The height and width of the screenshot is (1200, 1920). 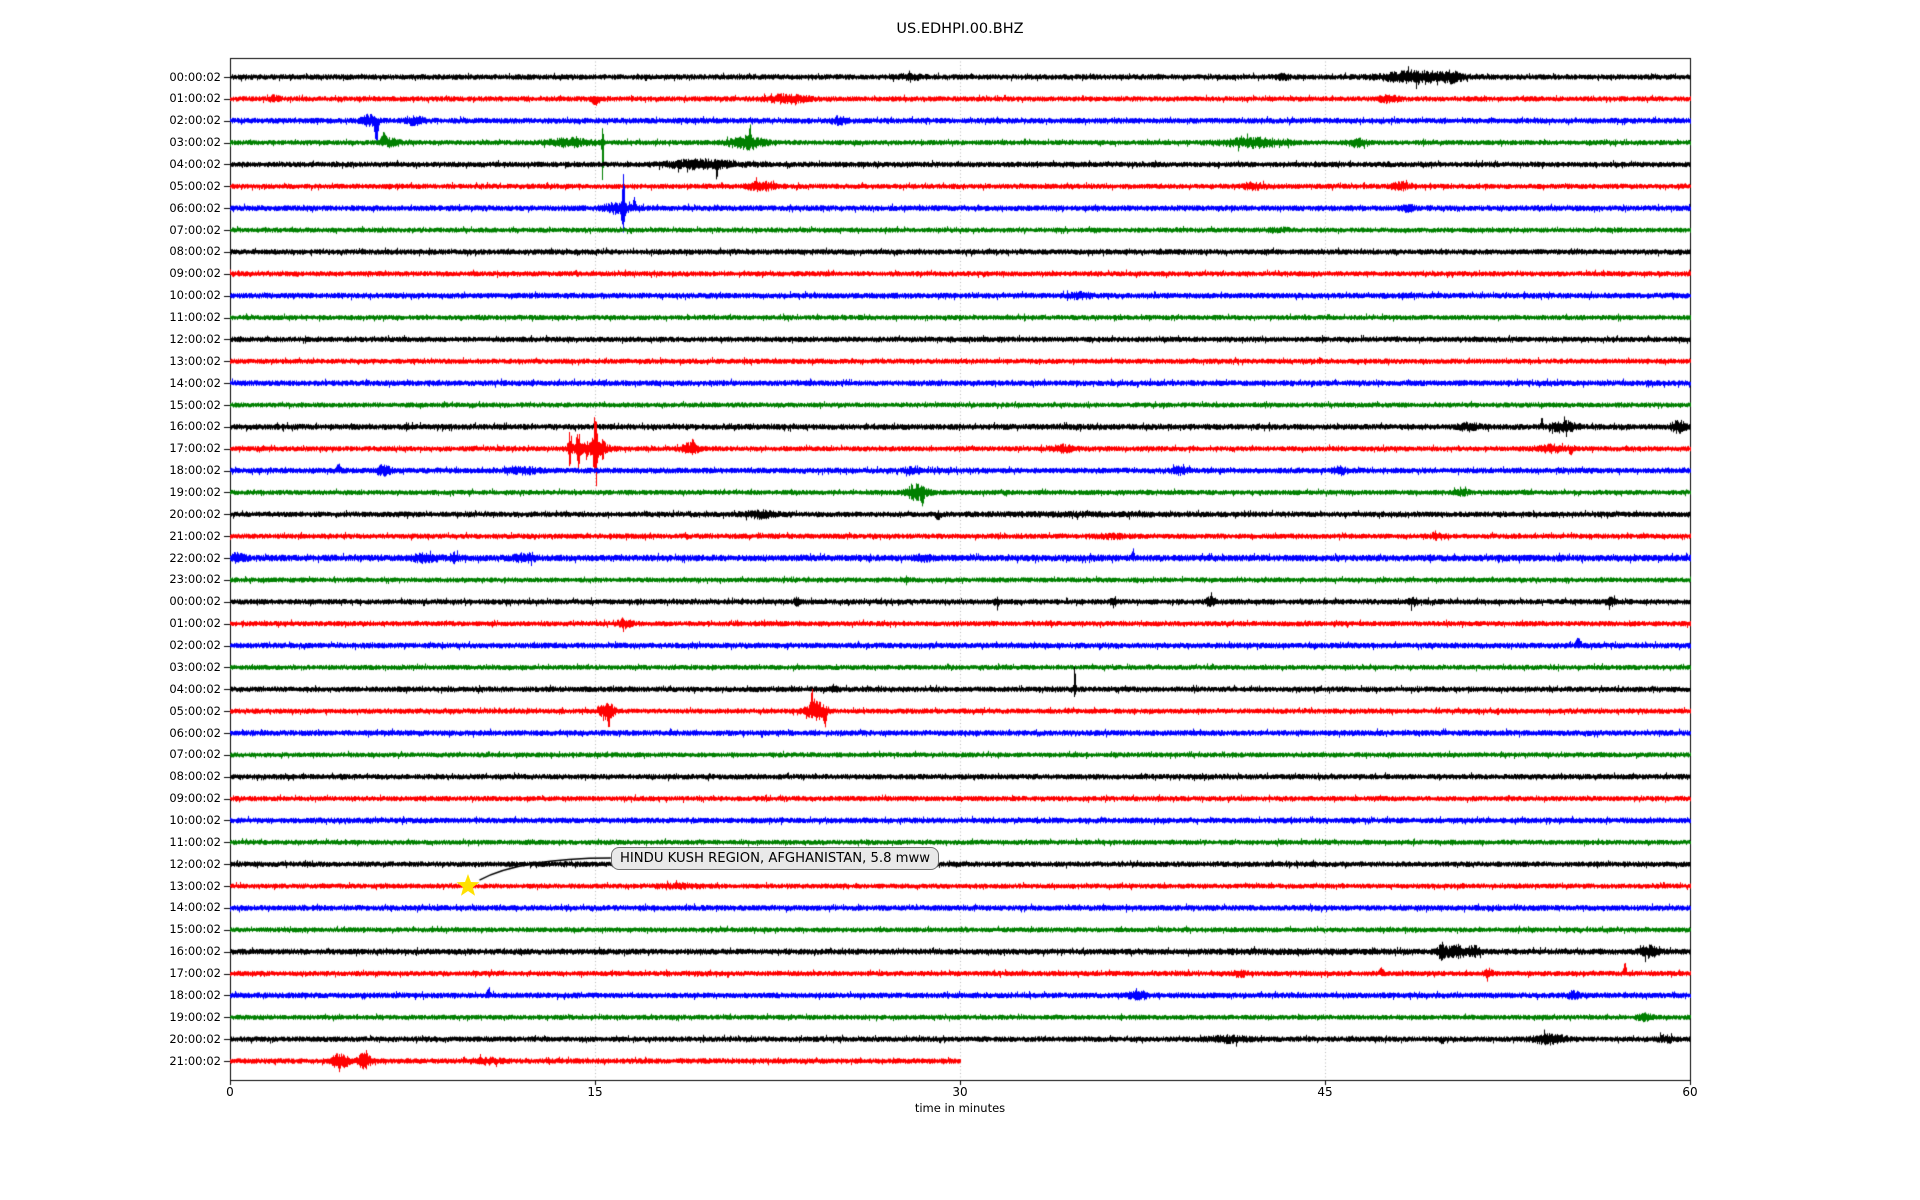 What do you see at coordinates (195, 579) in the screenshot?
I see `trace-time-label: 23:00:02` at bounding box center [195, 579].